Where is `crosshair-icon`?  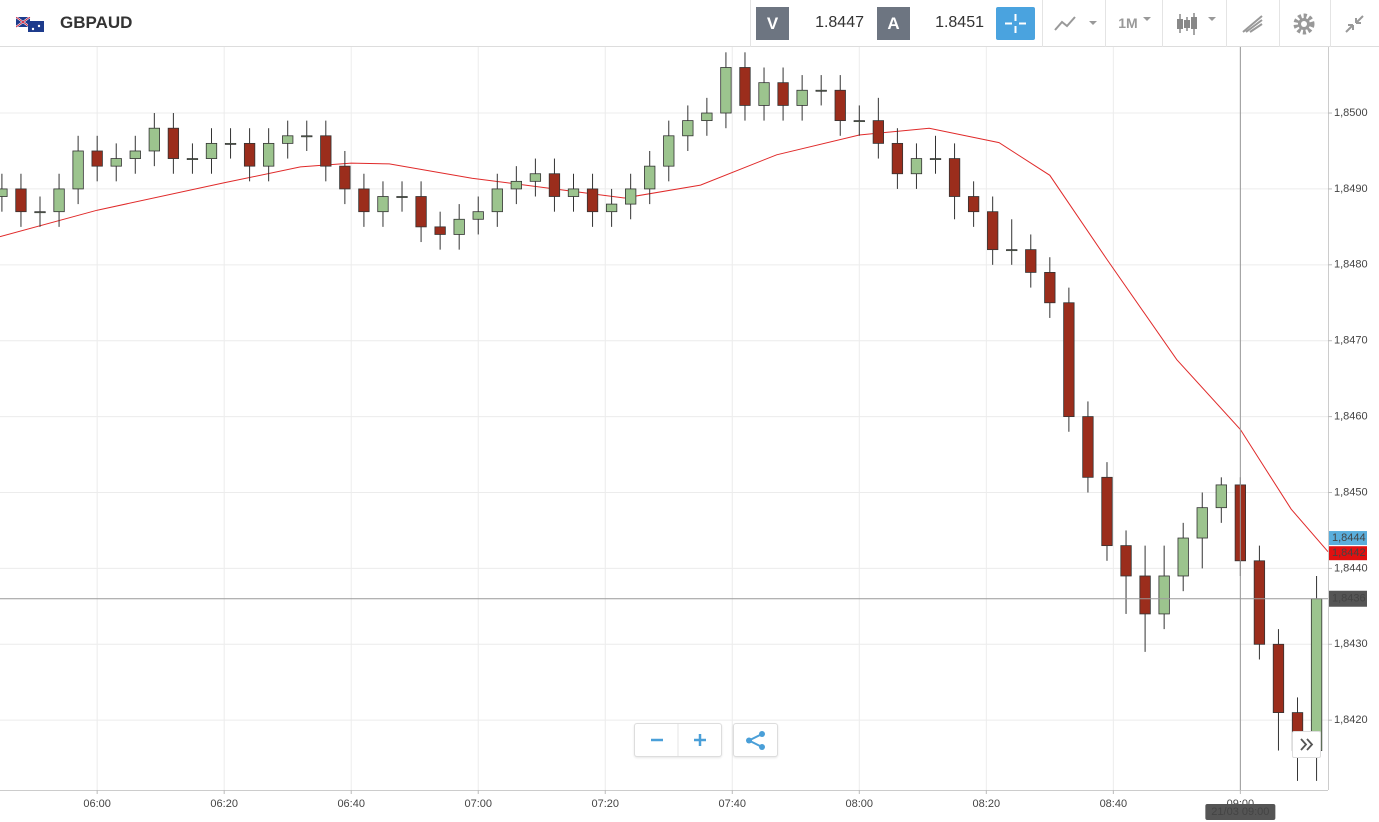 crosshair-icon is located at coordinates (1015, 23).